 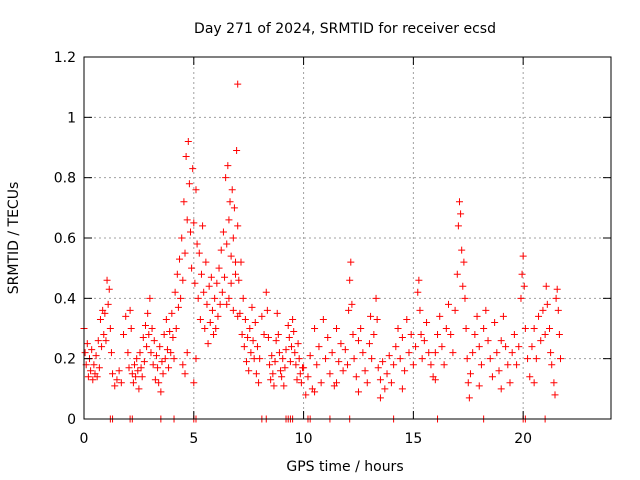 What do you see at coordinates (14, 238) in the screenshot?
I see `y-axis-label: SRMTID / TECUs` at bounding box center [14, 238].